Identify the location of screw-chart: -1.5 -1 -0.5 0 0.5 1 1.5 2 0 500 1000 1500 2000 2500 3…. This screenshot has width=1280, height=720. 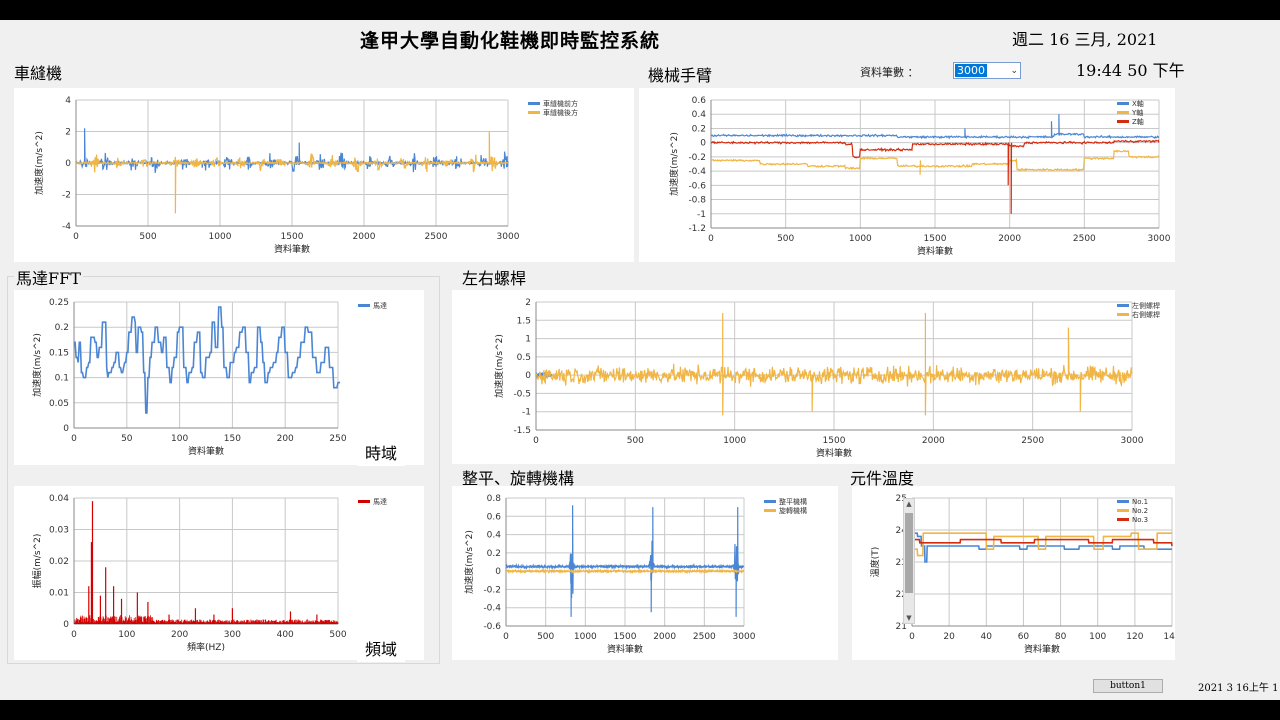
(826, 378).